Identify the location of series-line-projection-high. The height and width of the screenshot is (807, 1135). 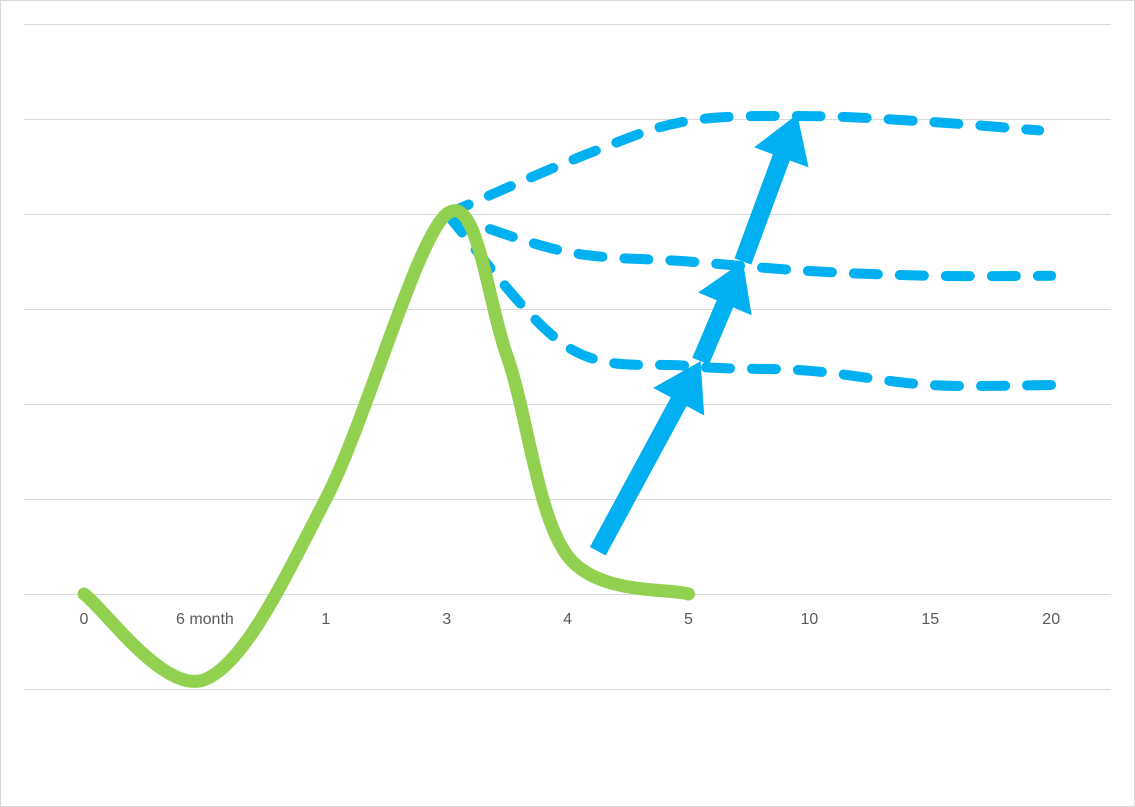
(743, 164).